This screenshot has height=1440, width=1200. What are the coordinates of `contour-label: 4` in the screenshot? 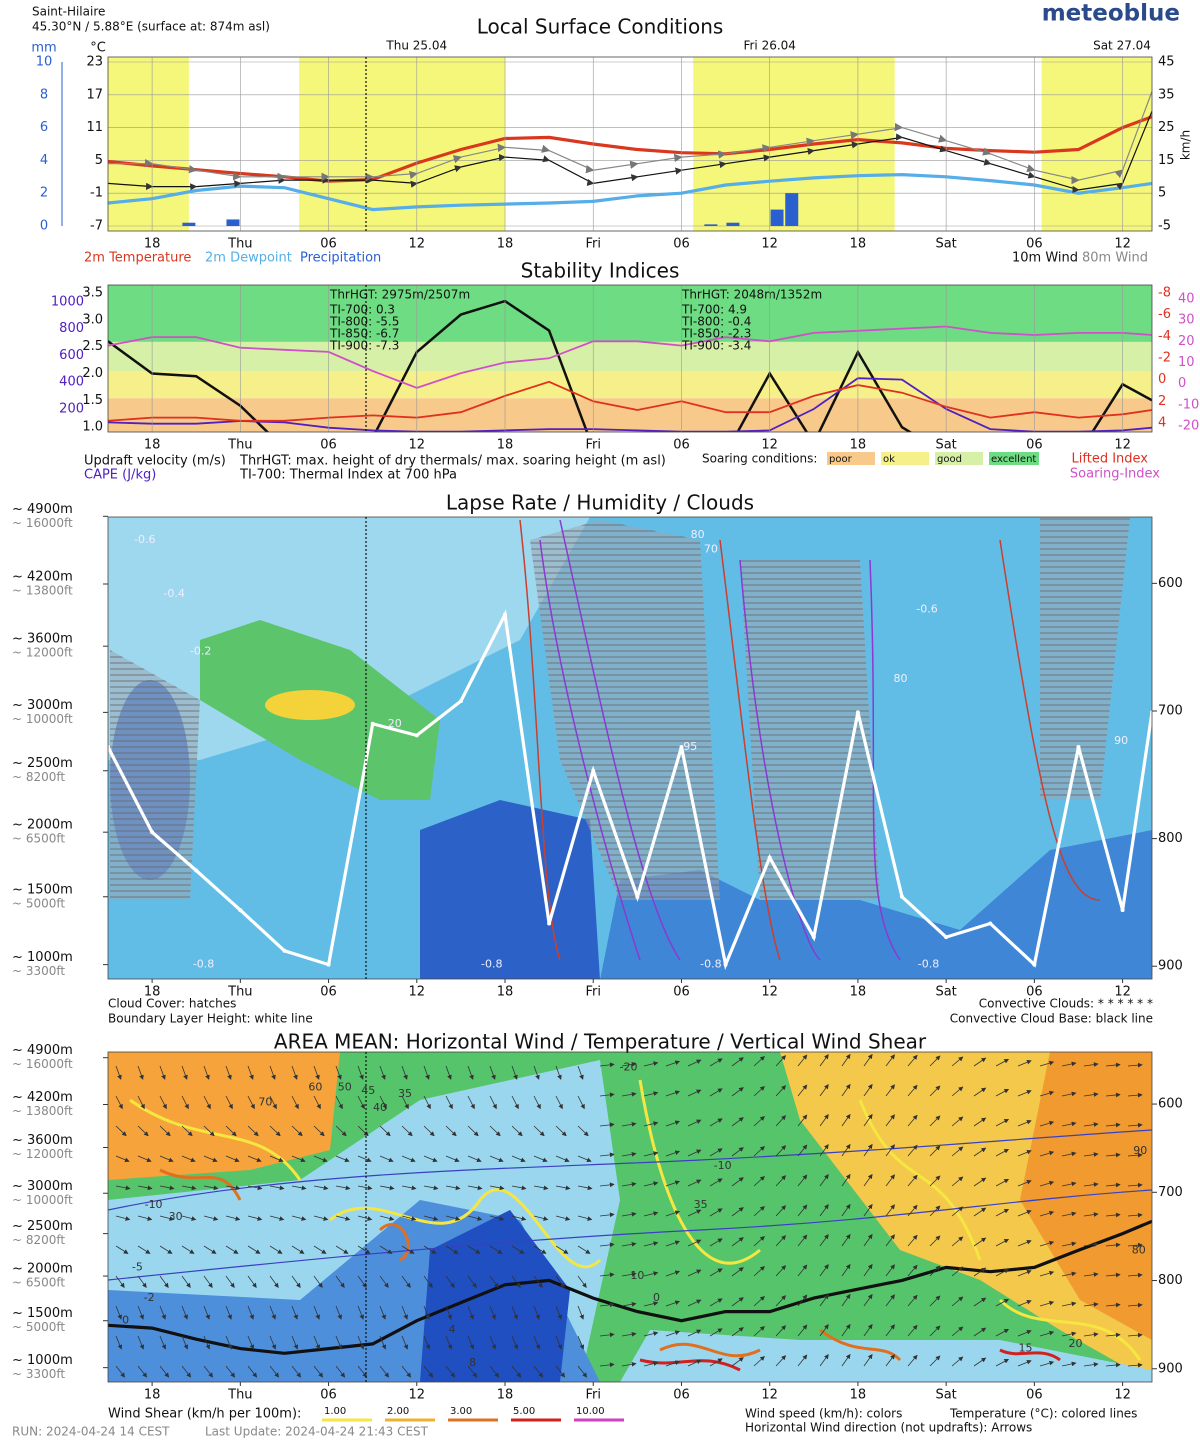 It's located at (452, 1329).